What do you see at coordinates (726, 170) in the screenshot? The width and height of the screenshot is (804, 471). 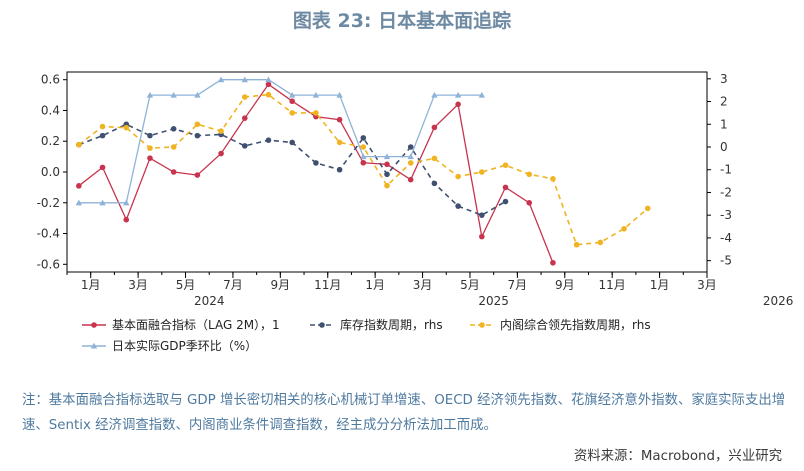 I see `right-tick-label: -1` at bounding box center [726, 170].